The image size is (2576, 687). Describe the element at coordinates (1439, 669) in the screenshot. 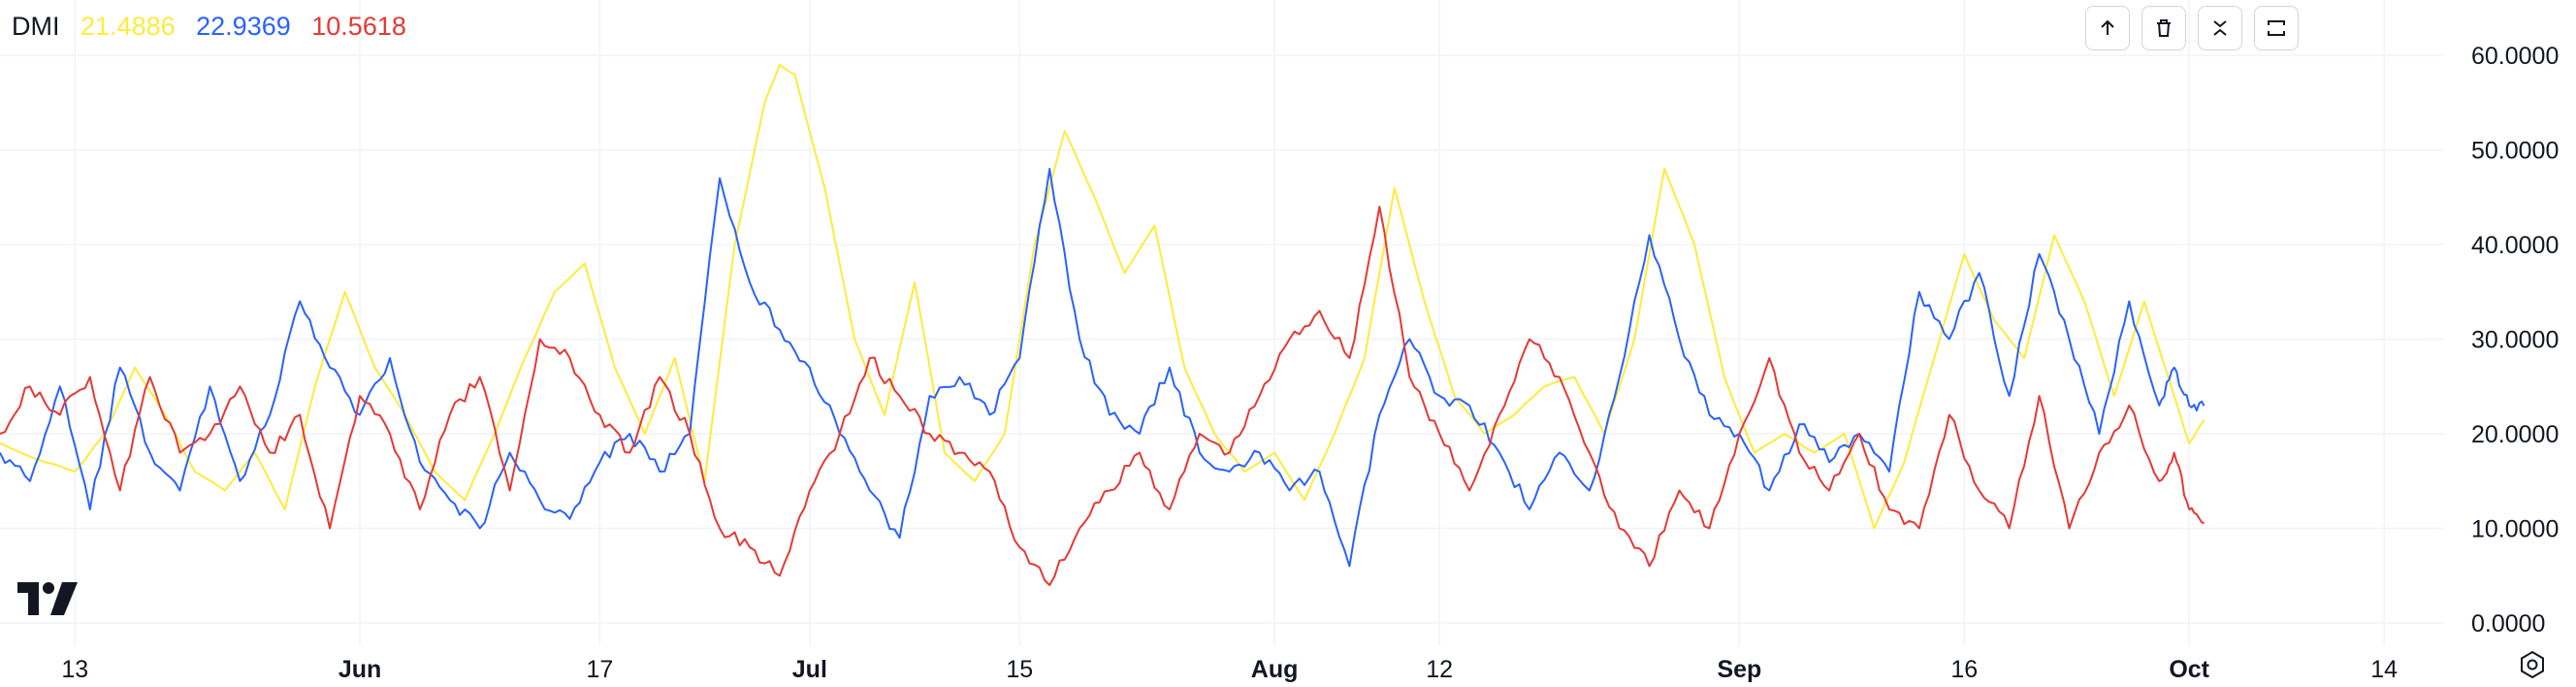

I see `x-tick-label: 12` at that location.